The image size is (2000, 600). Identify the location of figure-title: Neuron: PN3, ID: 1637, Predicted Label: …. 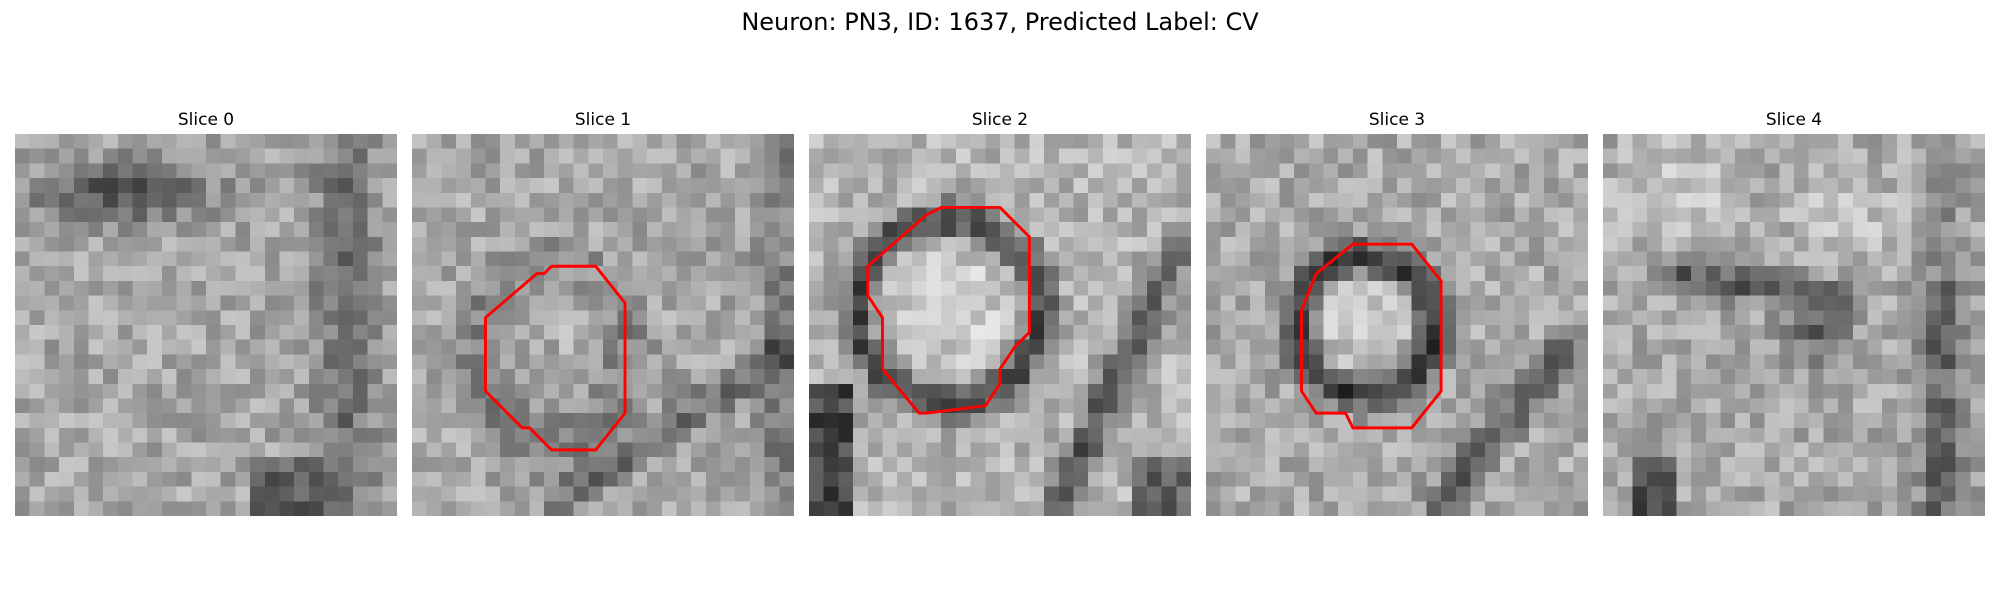
(1000, 22).